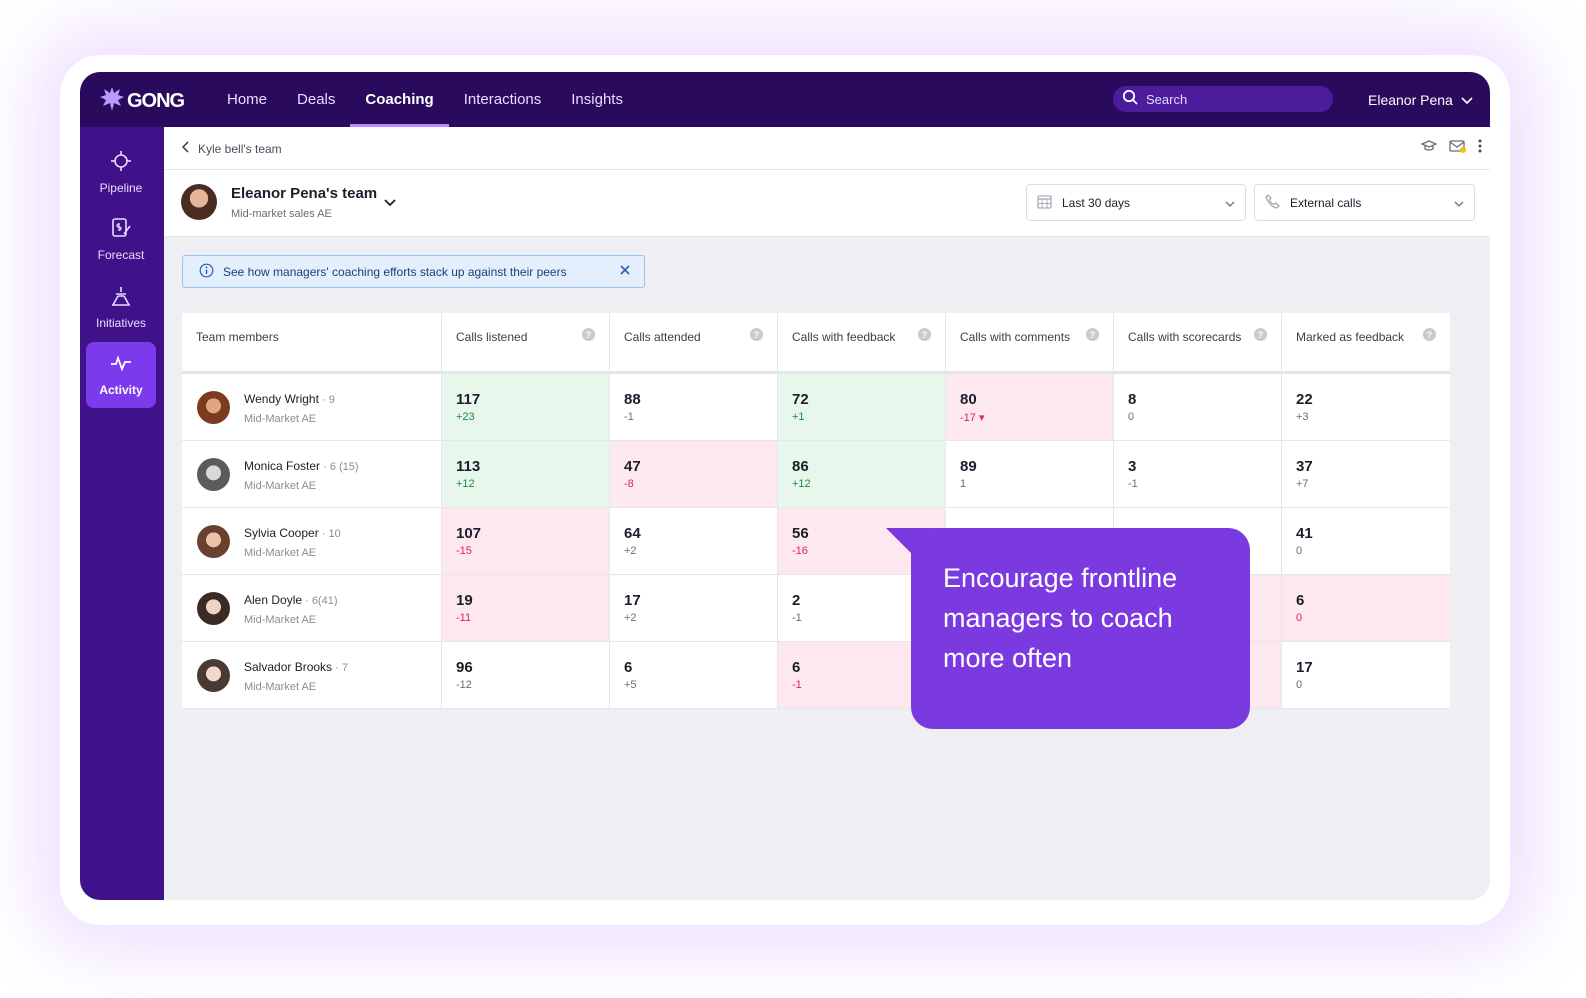 Image resolution: width=1586 pixels, height=998 pixels. Describe the element at coordinates (526, 541) in the screenshot. I see `metric-cell: 107 -15` at that location.